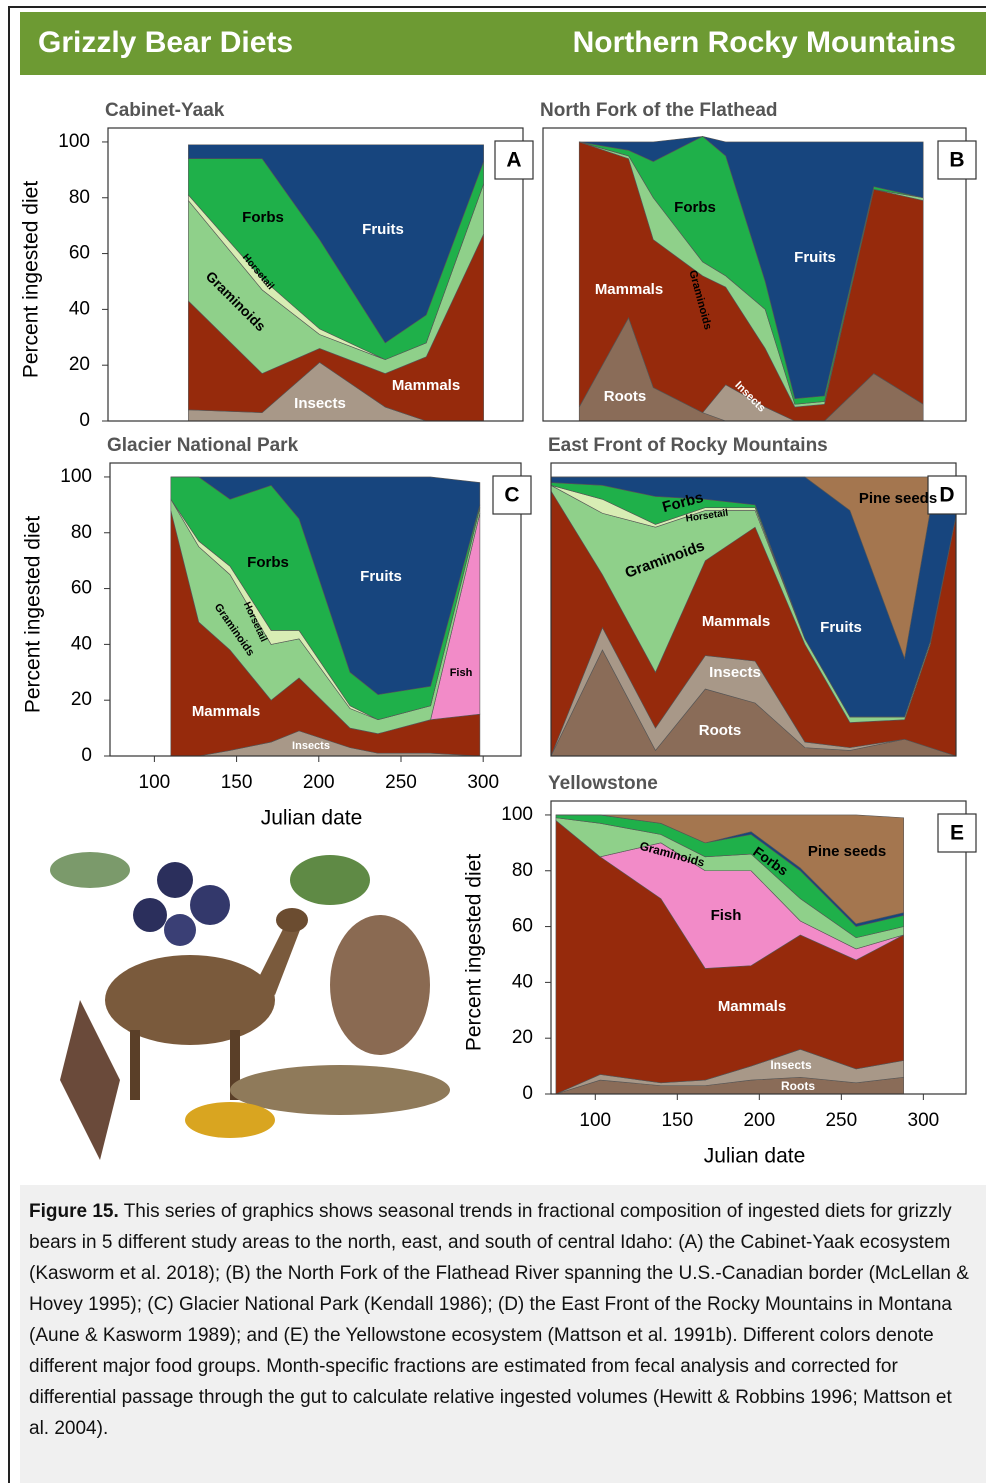 This screenshot has width=986, height=1483. What do you see at coordinates (659, 110) in the screenshot?
I see `panel-title: North Fork of the Flathead` at bounding box center [659, 110].